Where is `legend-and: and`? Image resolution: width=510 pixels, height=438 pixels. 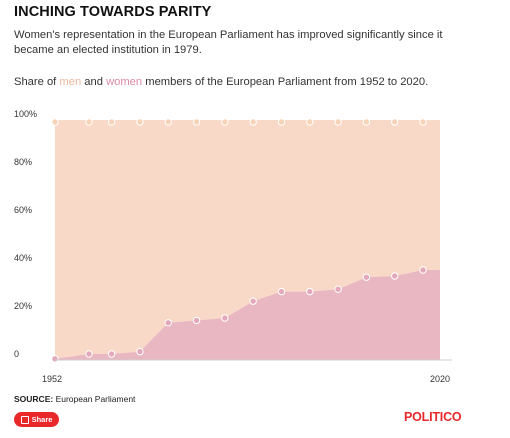 legend-and: and is located at coordinates (94, 82).